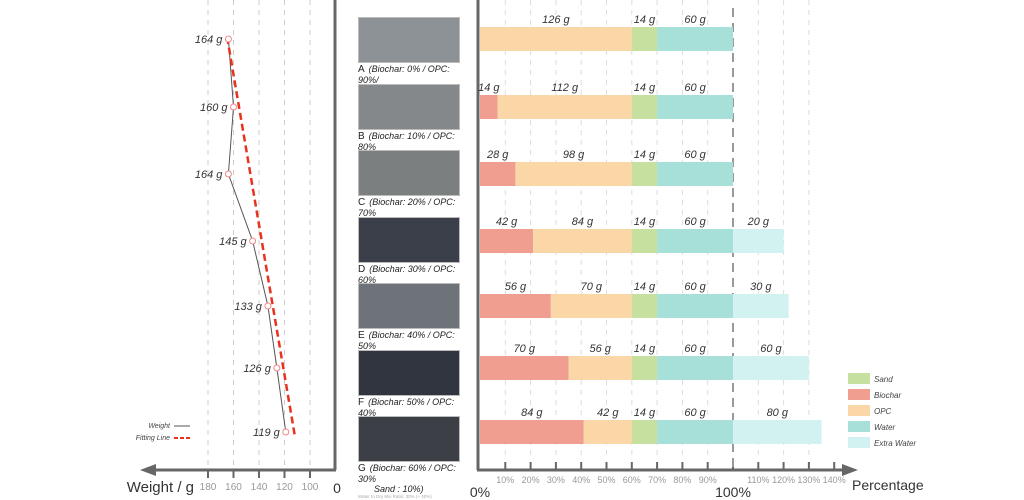 The height and width of the screenshot is (500, 1024). Describe the element at coordinates (361, 335) in the screenshot. I see `sample-letter: E` at that location.